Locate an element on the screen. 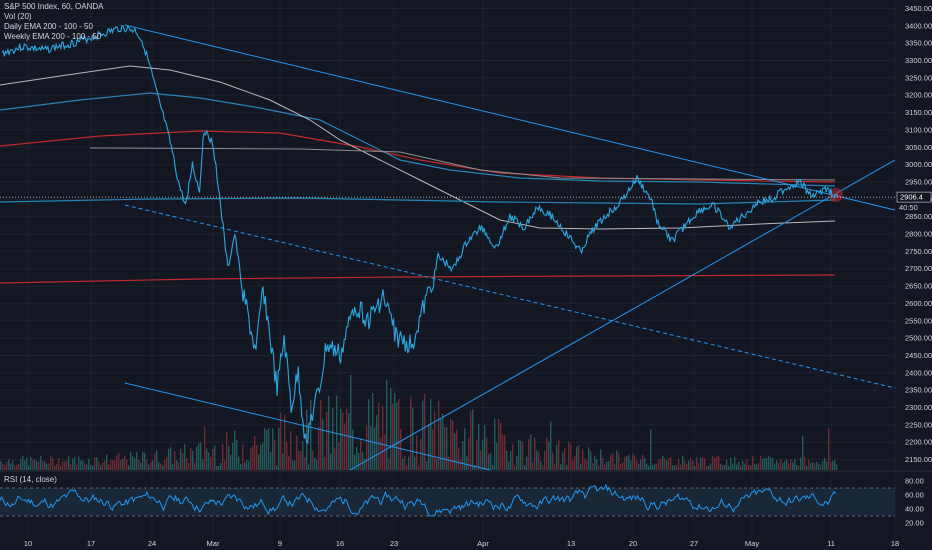 This screenshot has height=550, width=932. legend-symbol: S&P 500 Index, 60, OANDA is located at coordinates (54, 6).